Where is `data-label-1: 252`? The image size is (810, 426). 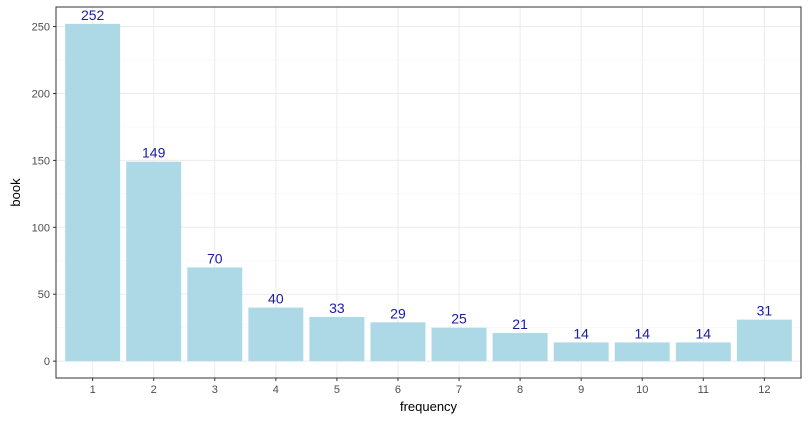 data-label-1: 252 is located at coordinates (93, 15).